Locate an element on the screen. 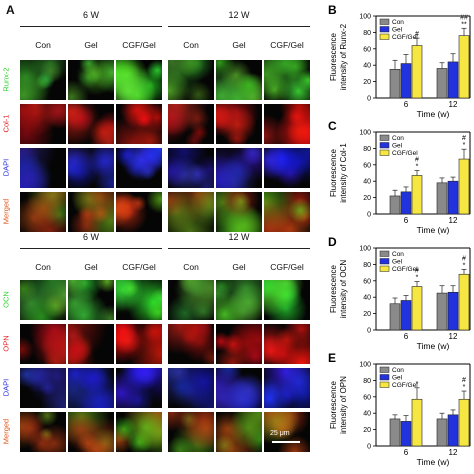  row-label: Col-1 is located at coordinates (6, 123).